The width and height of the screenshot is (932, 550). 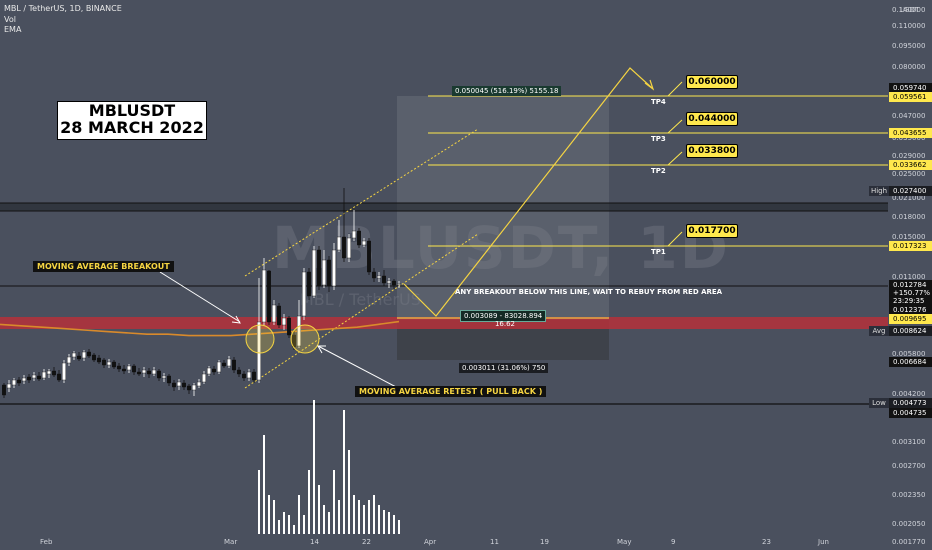 What do you see at coordinates (13, 29) in the screenshot?
I see `ema-indicator-label: EMA` at bounding box center [13, 29].